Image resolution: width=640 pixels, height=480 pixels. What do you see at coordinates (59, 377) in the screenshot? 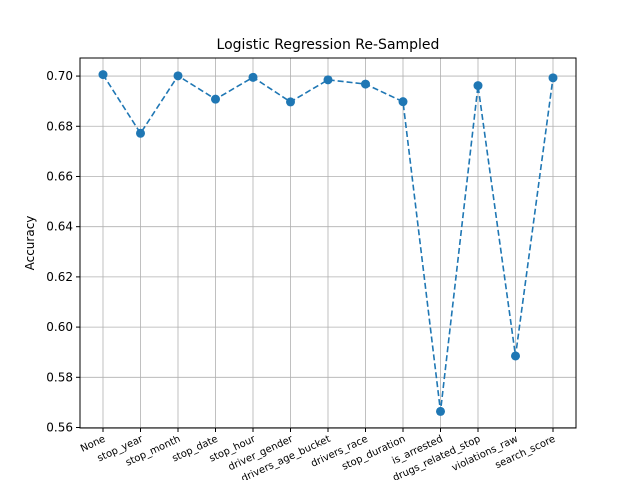
I see `y-tick-label: 0.58` at bounding box center [59, 377].